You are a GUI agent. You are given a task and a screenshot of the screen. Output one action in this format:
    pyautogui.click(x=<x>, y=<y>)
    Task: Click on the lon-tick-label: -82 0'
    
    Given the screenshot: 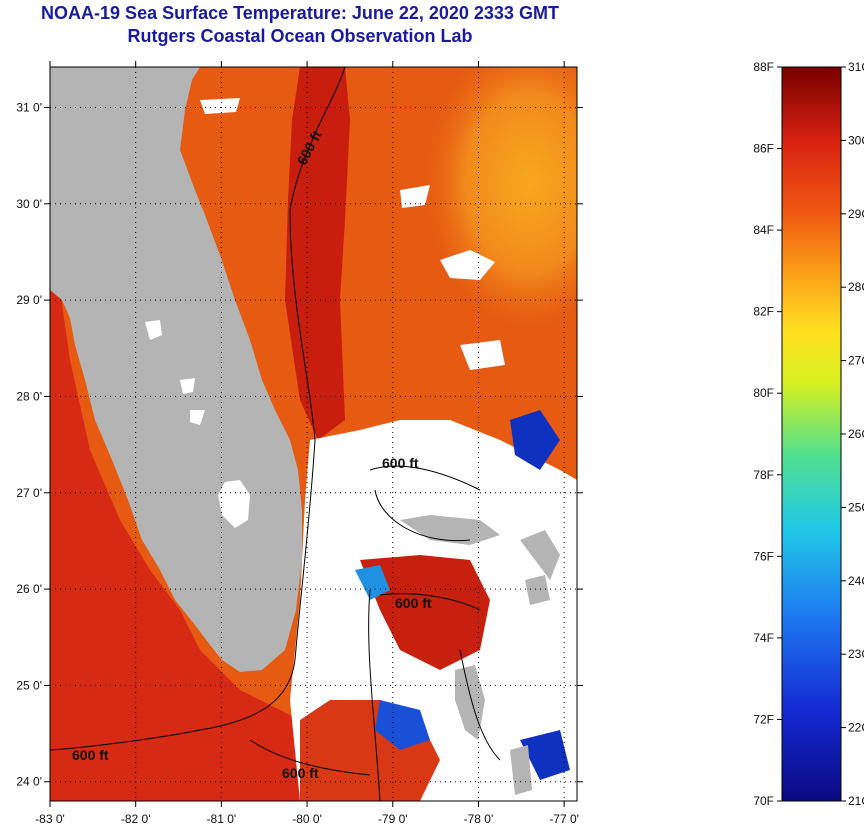 What is the action you would take?
    pyautogui.click(x=136, y=819)
    